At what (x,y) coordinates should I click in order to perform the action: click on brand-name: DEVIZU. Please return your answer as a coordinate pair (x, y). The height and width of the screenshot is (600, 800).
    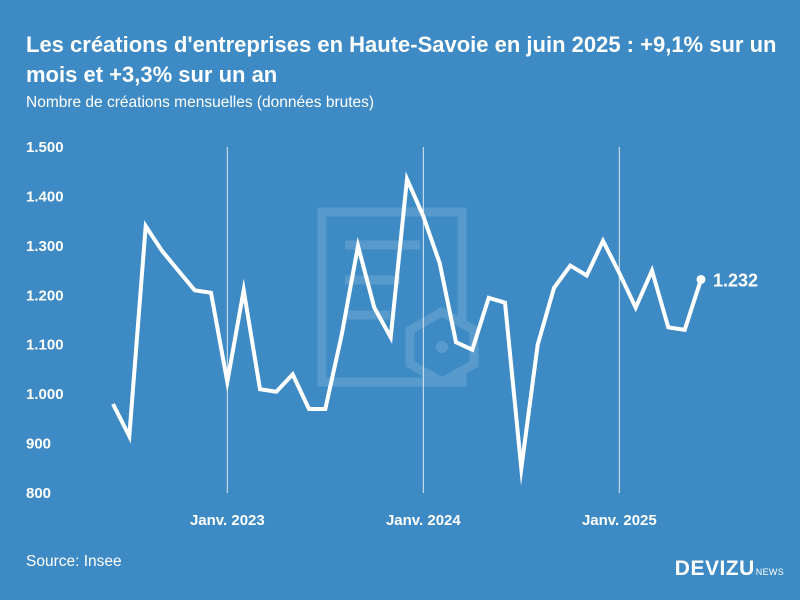
    Looking at the image, I should click on (714, 568).